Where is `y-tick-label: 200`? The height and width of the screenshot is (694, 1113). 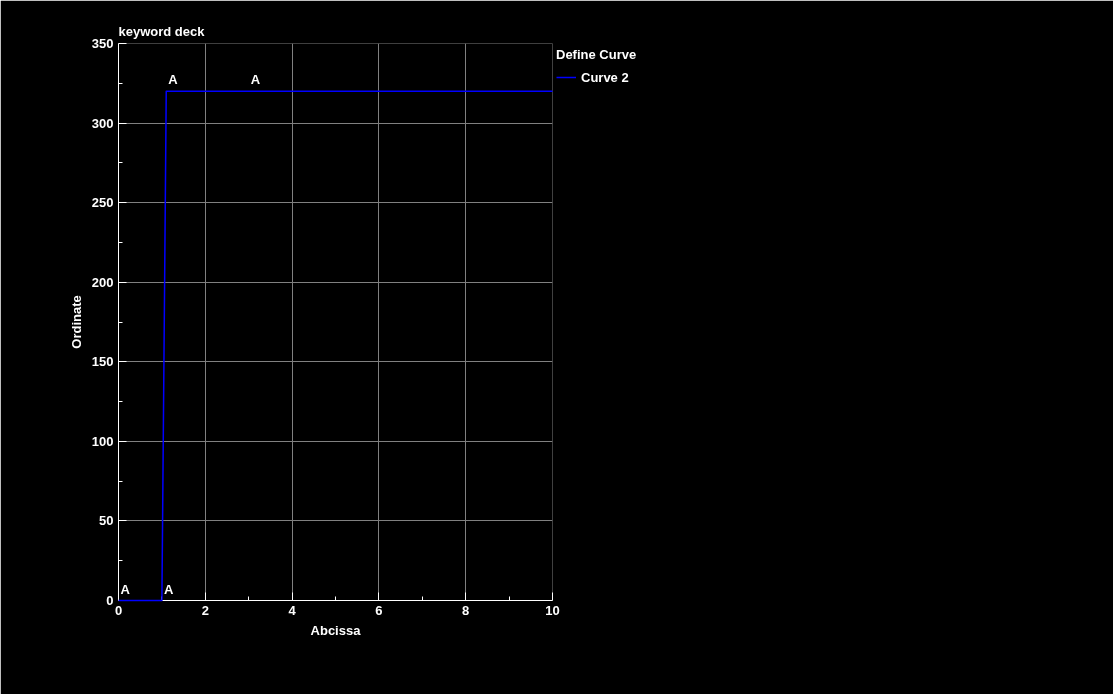
y-tick-label: 200 is located at coordinates (102, 282).